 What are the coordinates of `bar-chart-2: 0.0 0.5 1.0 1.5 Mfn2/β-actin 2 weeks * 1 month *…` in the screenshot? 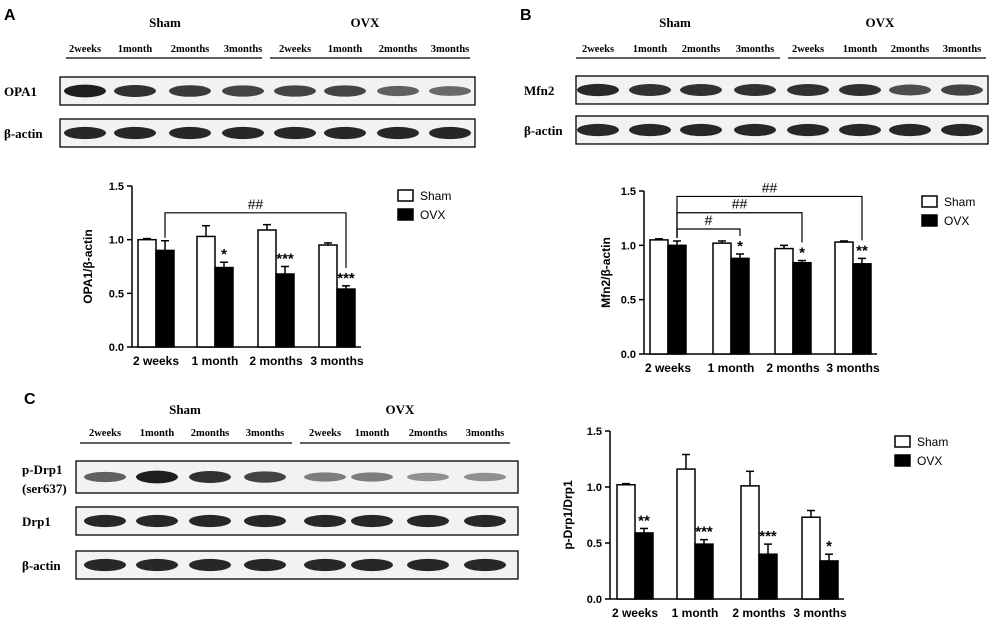 It's located at (787, 277).